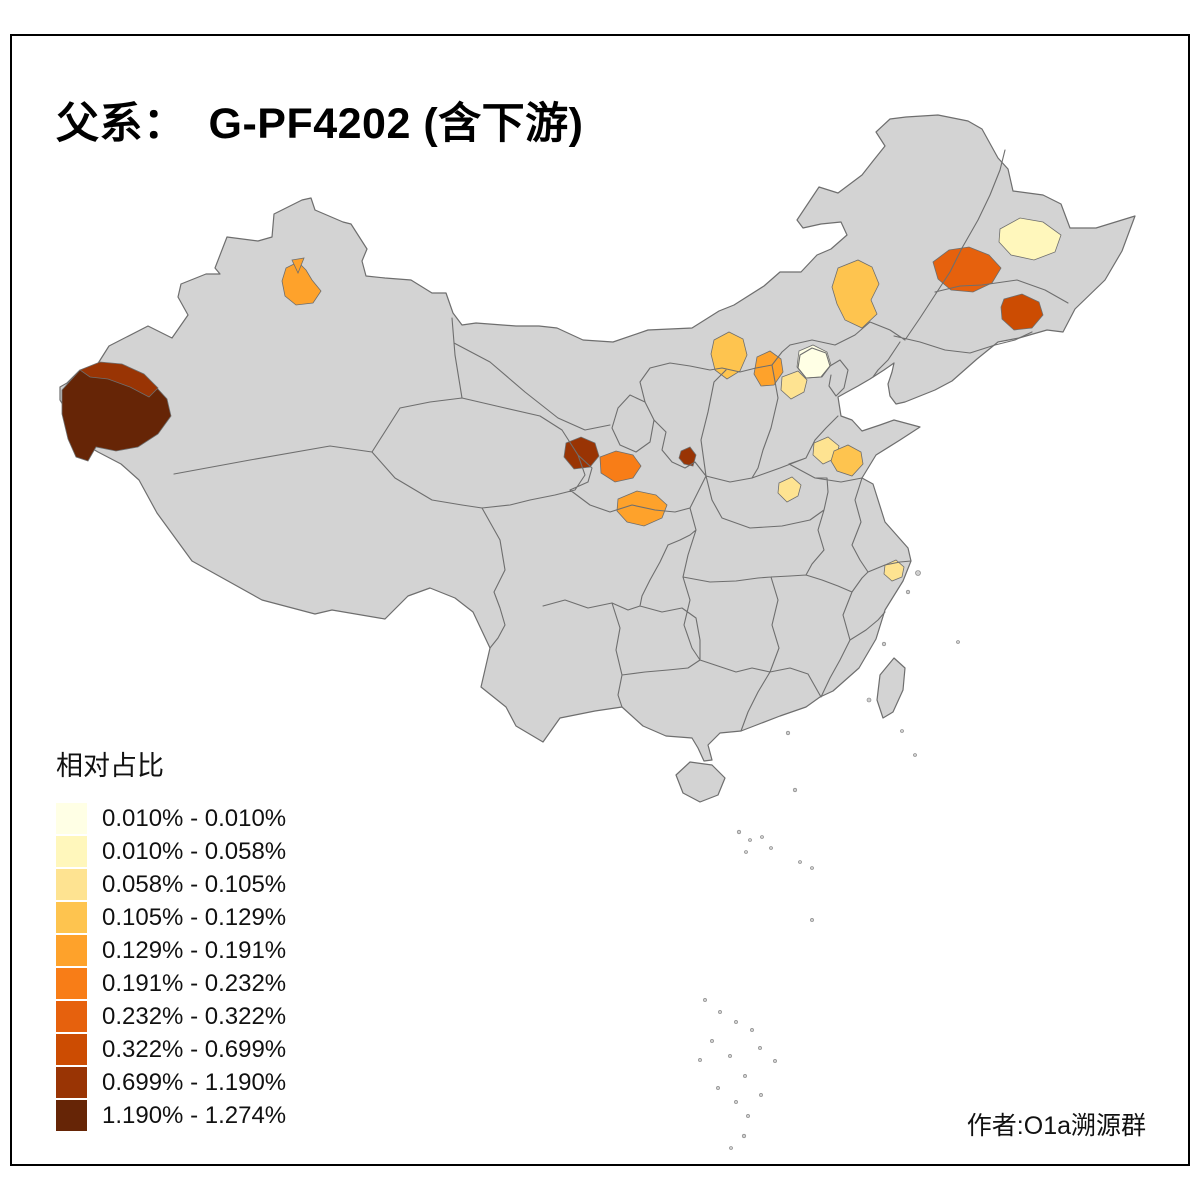 The height and width of the screenshot is (1200, 1200). I want to click on hainan-island, so click(700, 782).